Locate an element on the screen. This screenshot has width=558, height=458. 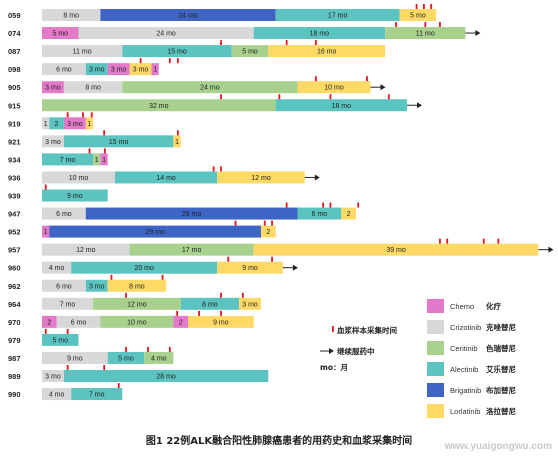
row-label: 059 is located at coordinates (14, 15).